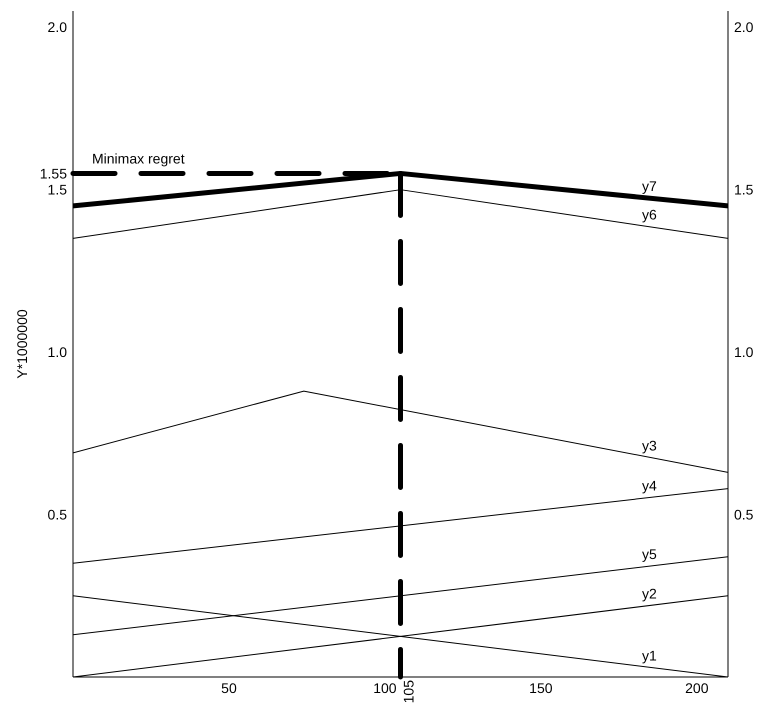 The image size is (768, 710). What do you see at coordinates (697, 688) in the screenshot?
I see `x-tick-label: 200` at bounding box center [697, 688].